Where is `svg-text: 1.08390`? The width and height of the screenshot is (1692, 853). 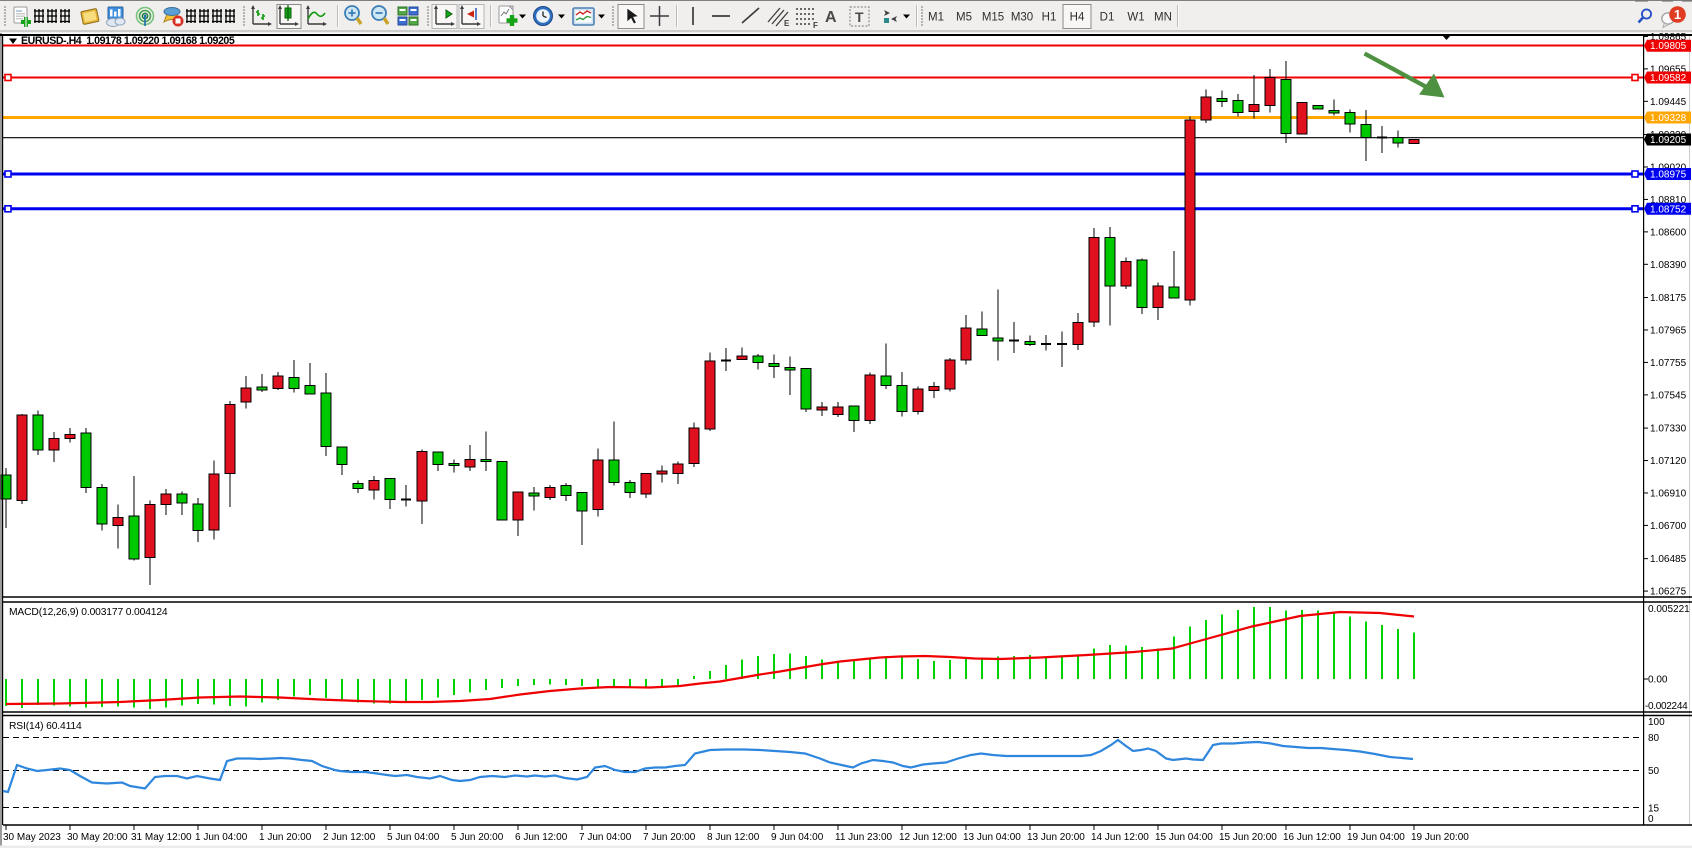
svg-text: 1.08390 is located at coordinates (1668, 265).